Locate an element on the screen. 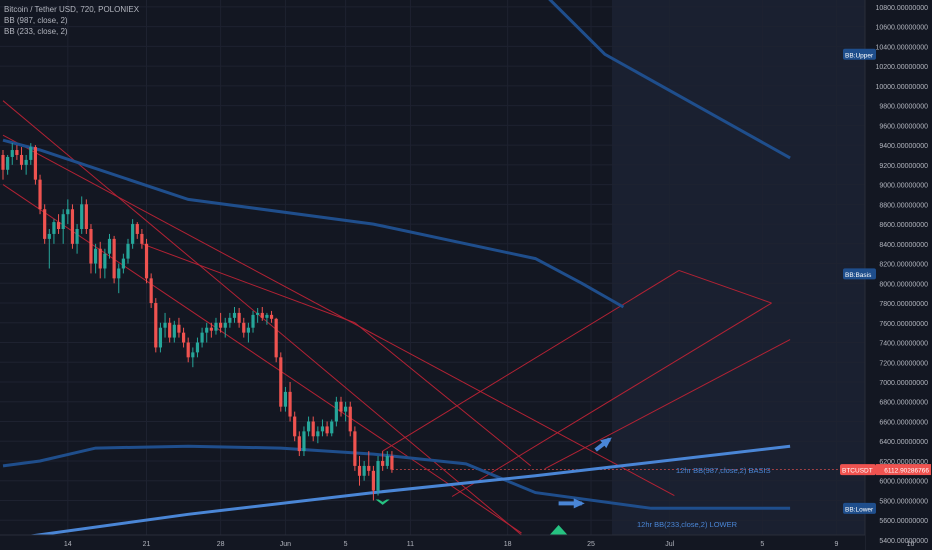  y-tick-label: 10400.00000000 is located at coordinates (901, 47).